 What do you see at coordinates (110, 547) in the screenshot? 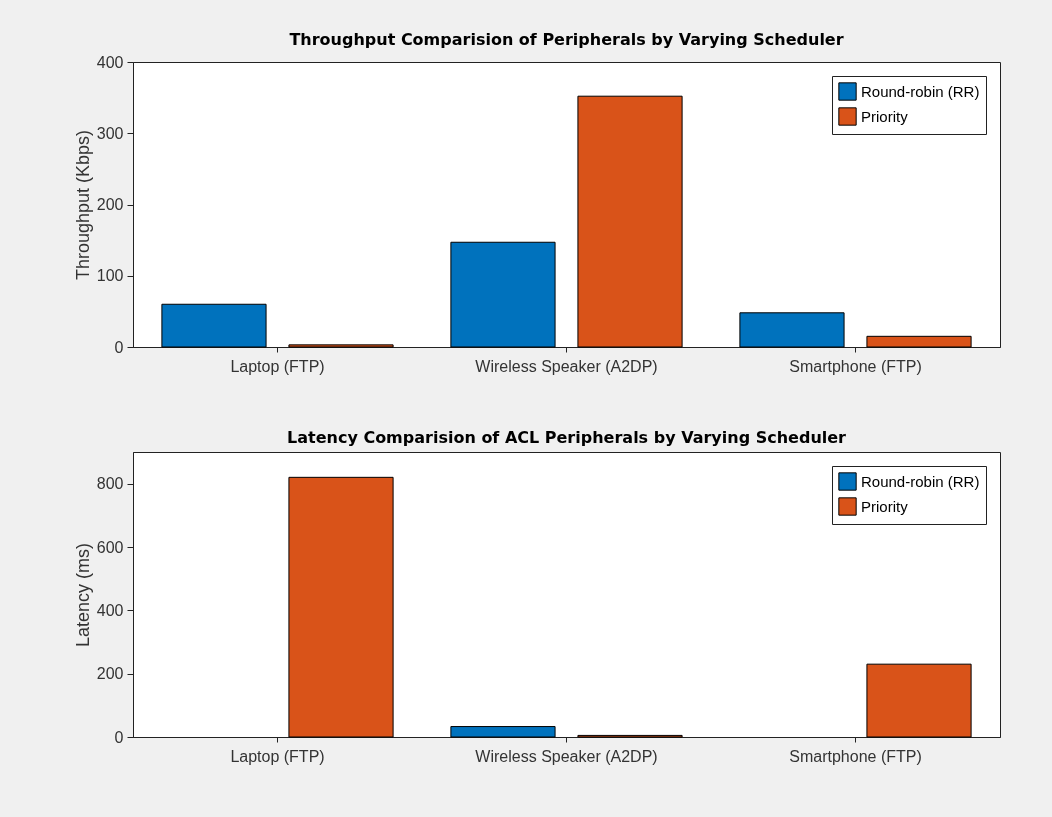
I see `y-tick-label: 600` at bounding box center [110, 547].